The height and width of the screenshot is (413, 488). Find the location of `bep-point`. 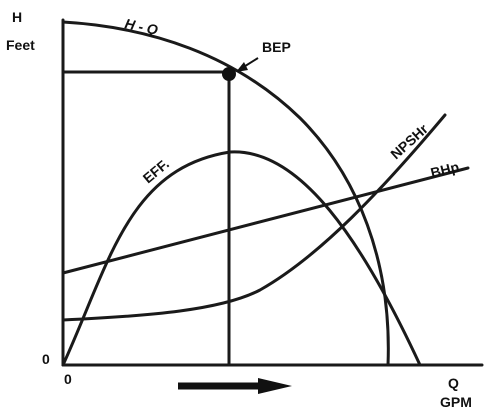

bep-point is located at coordinates (229, 74).